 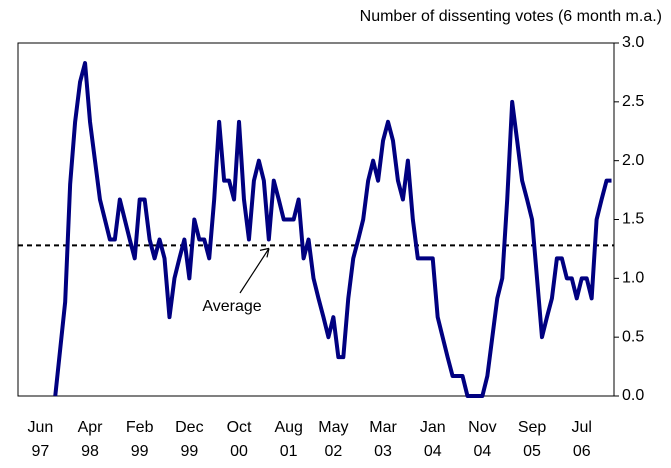 I want to click on x-tick-label: Jan 04, so click(x=433, y=439).